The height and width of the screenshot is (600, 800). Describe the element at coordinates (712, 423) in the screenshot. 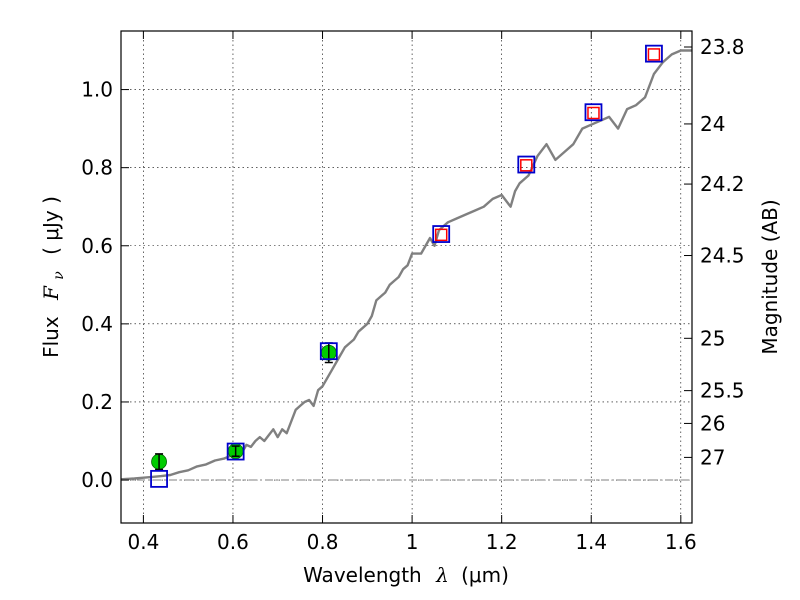

I see `y2-tick-label: 26` at that location.